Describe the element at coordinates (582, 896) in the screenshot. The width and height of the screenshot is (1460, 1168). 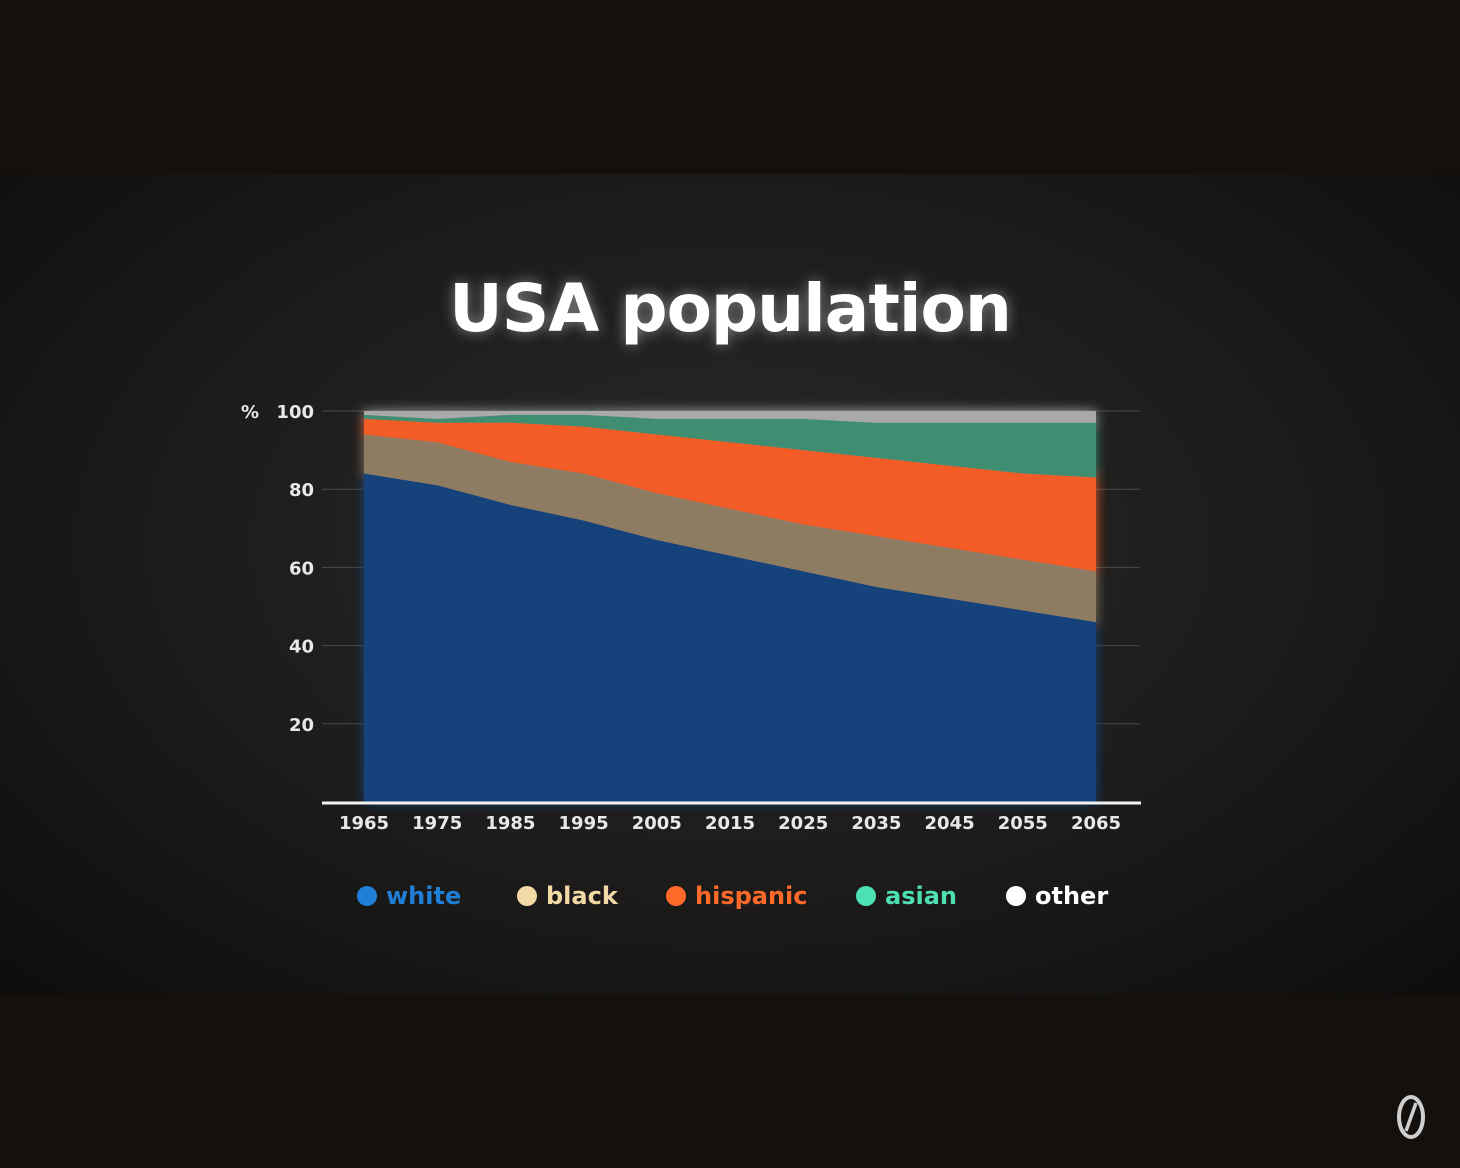
I see `legend-label: black` at that location.